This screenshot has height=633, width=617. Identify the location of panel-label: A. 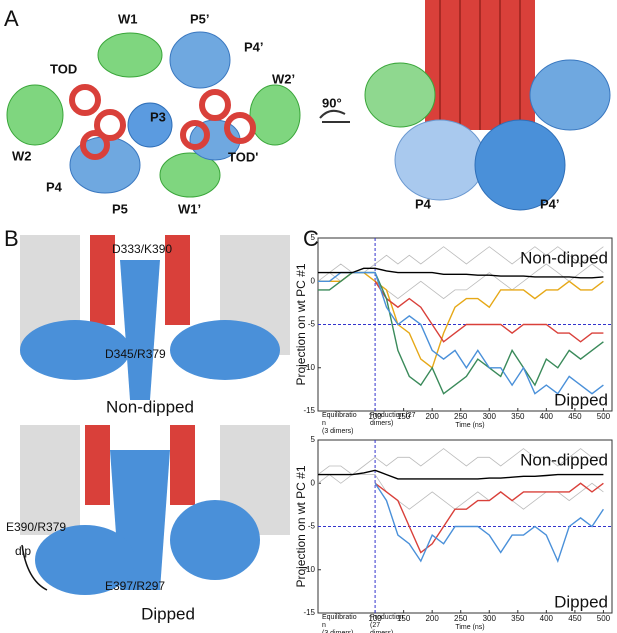
(11, 18).